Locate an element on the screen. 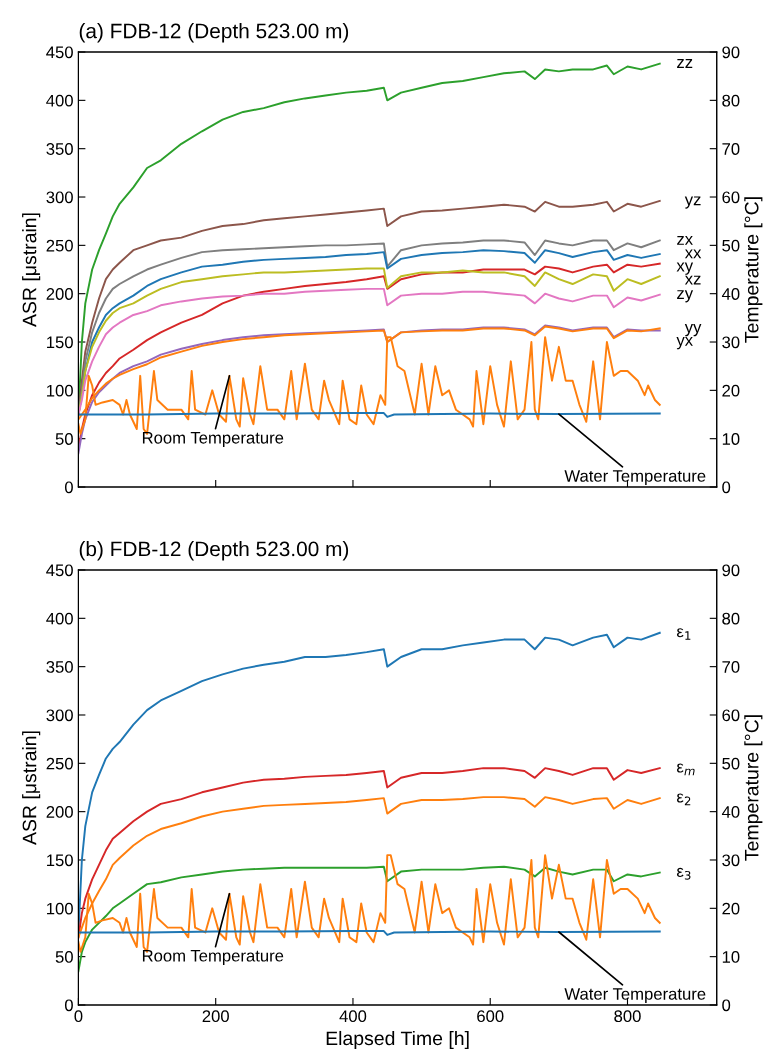 The width and height of the screenshot is (769, 1053). series-label: yx is located at coordinates (684, 343).